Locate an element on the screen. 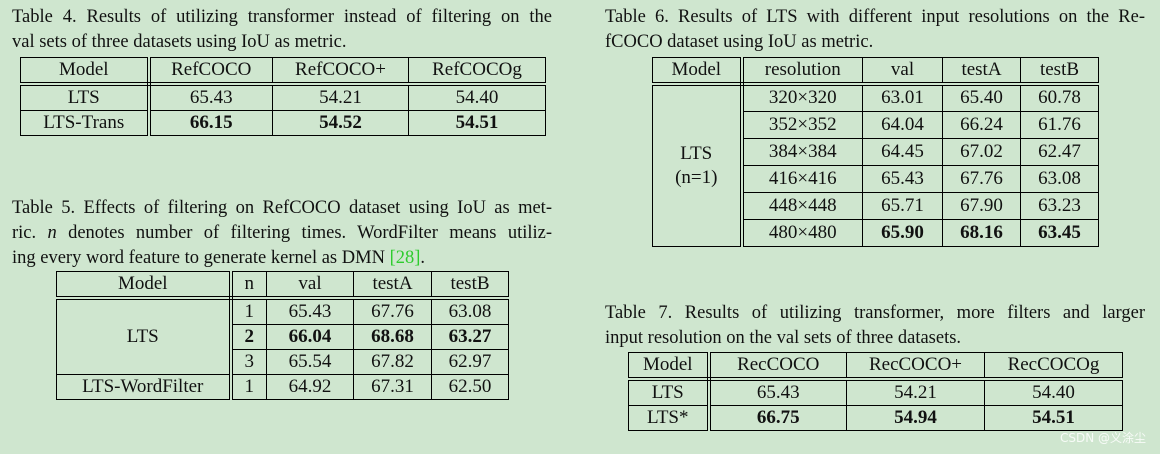 The image size is (1160, 454). table-cell: 62.97 is located at coordinates (470, 362).